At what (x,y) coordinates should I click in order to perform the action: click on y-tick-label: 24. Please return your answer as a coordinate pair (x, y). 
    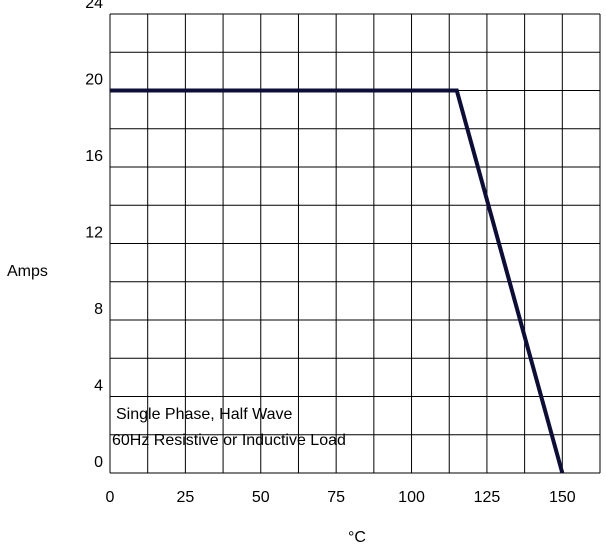
    Looking at the image, I should click on (94, 6).